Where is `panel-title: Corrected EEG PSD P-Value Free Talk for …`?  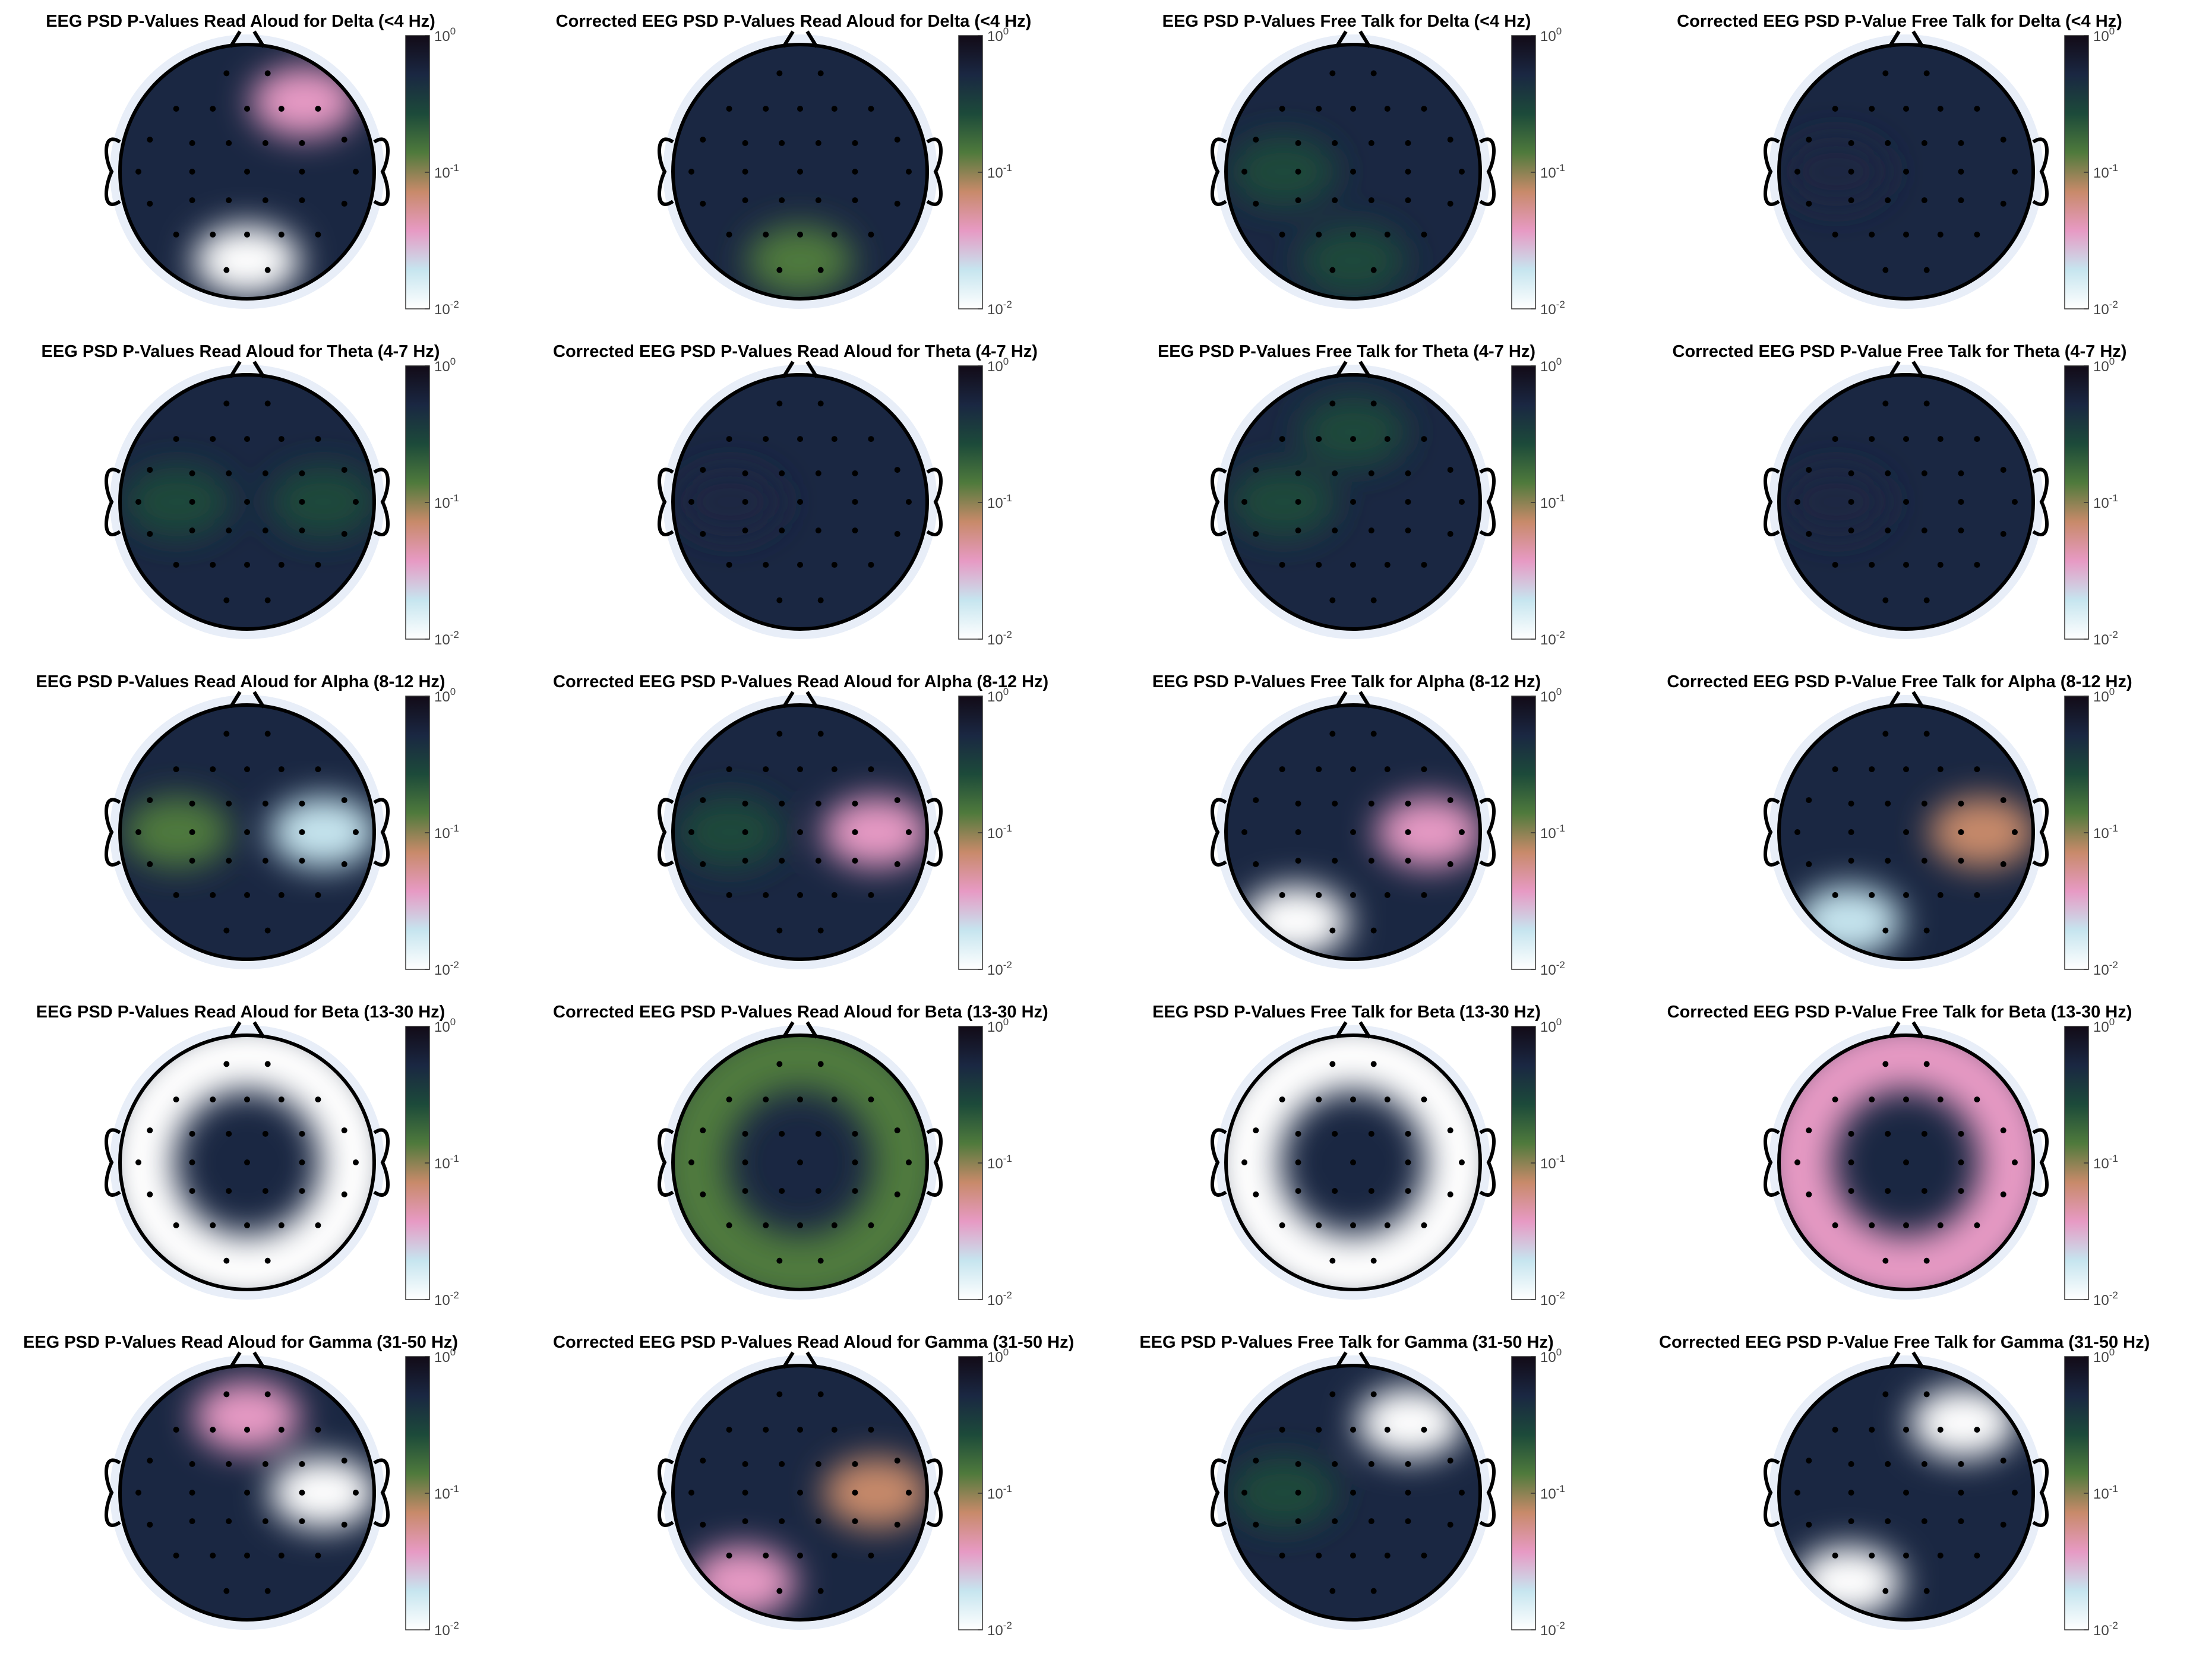 panel-title: Corrected EEG PSD P-Value Free Talk for … is located at coordinates (1900, 681).